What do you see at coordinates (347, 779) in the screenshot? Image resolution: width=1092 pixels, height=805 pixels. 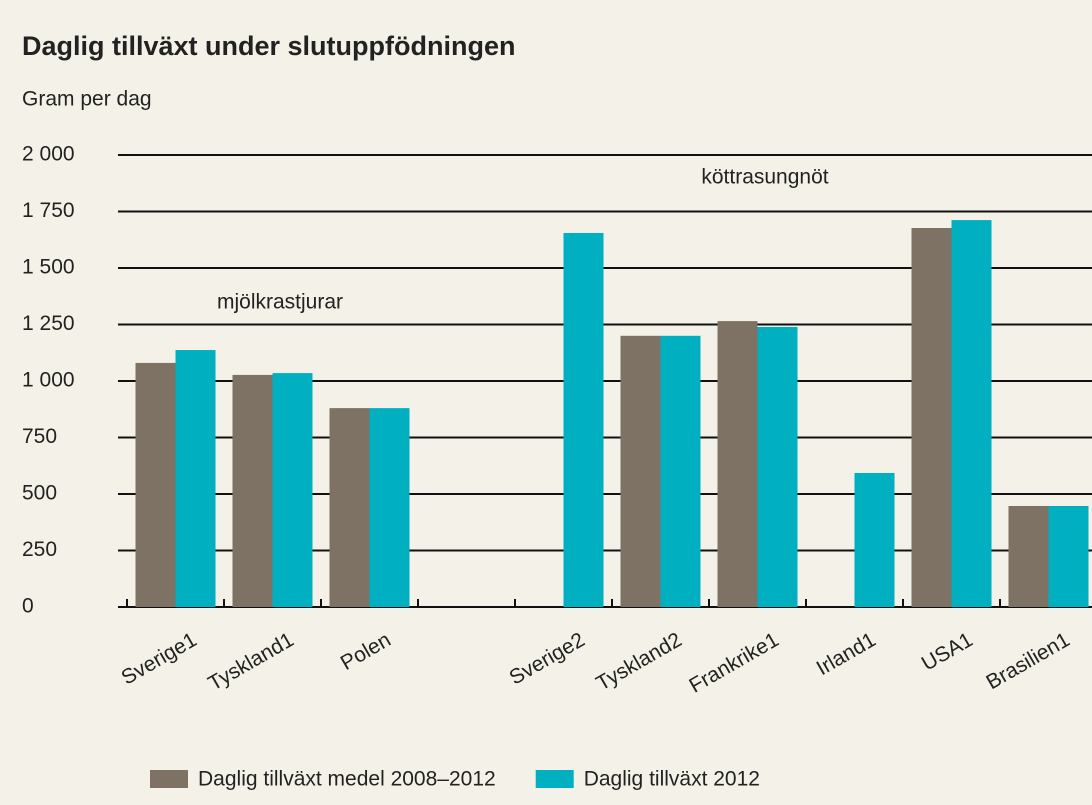 I see `legend-label: Daglig tillväxt medel 2008–2012` at bounding box center [347, 779].